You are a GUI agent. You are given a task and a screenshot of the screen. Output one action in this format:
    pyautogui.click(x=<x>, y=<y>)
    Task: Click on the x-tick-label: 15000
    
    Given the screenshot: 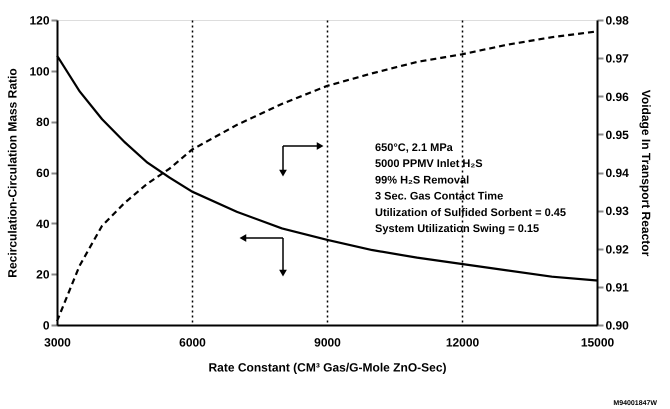 What is the action you would take?
    pyautogui.click(x=597, y=343)
    